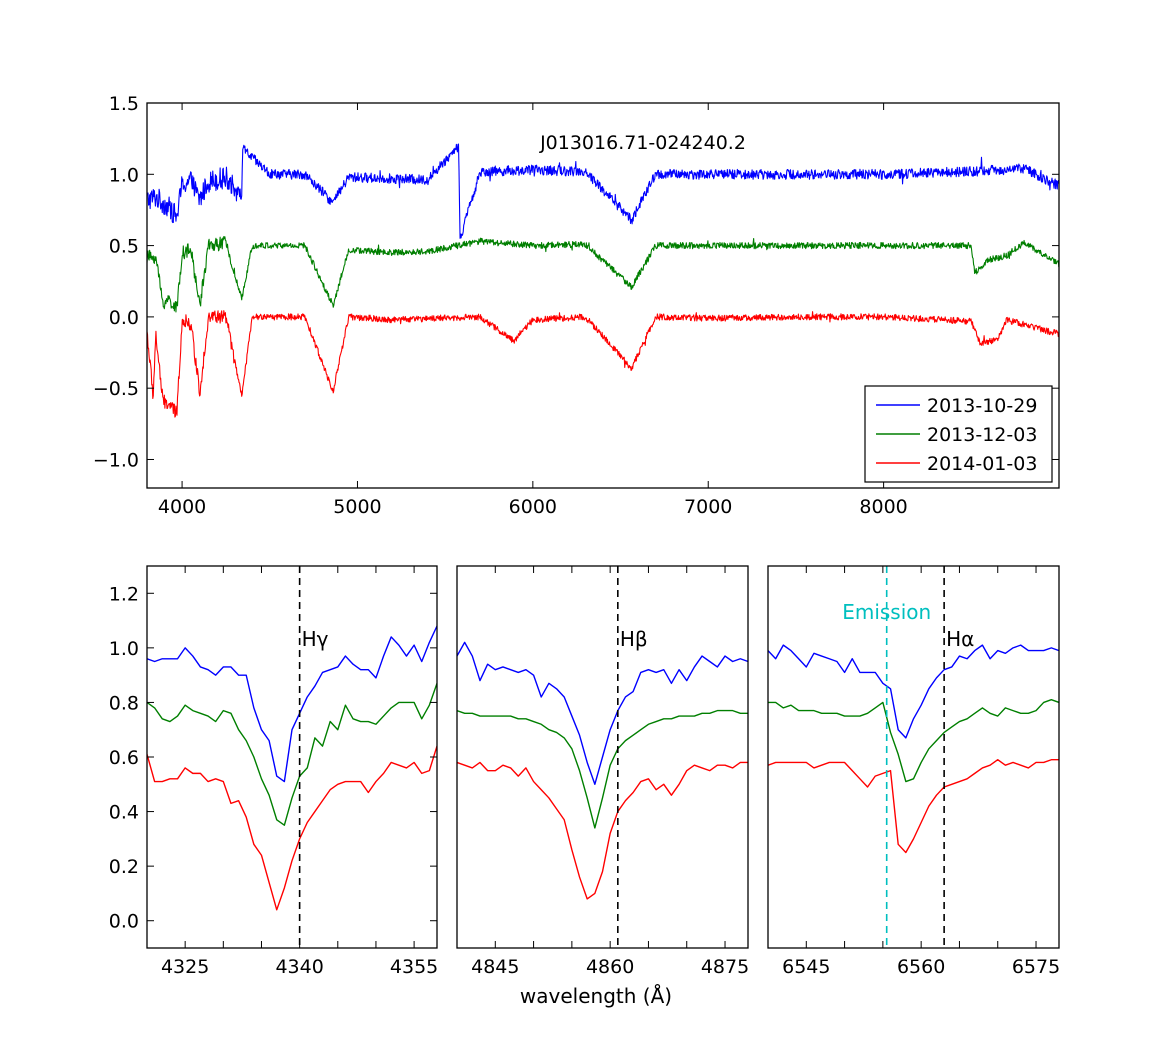 The height and width of the screenshot is (1054, 1176). What do you see at coordinates (1036, 967) in the screenshot?
I see `x-tick-label: 6575` at bounding box center [1036, 967].